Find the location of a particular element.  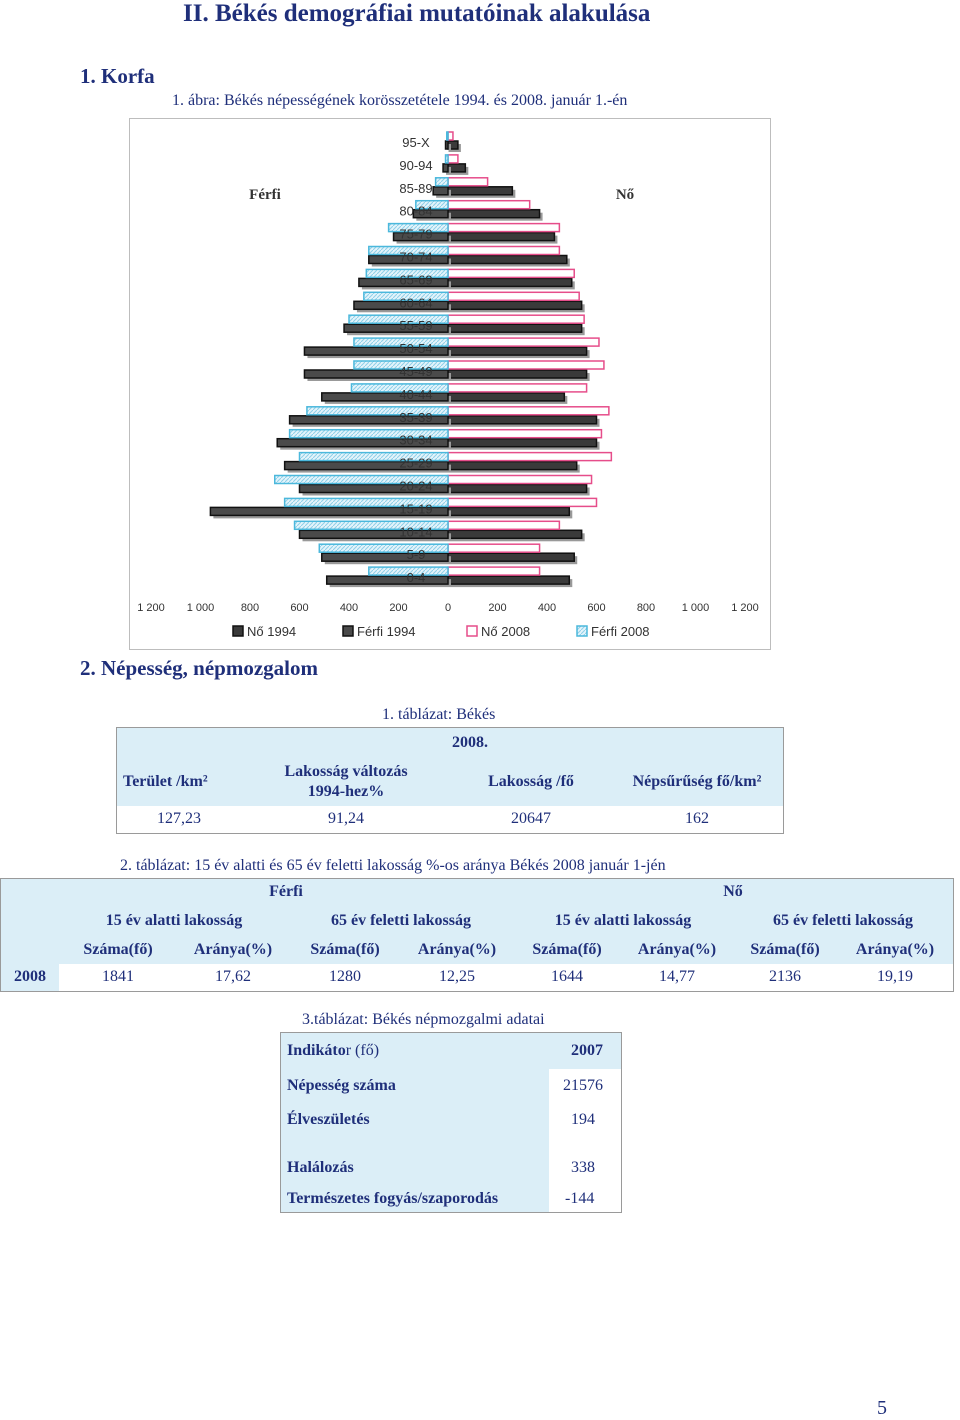

category-label: 85-89 is located at coordinates (415, 188).